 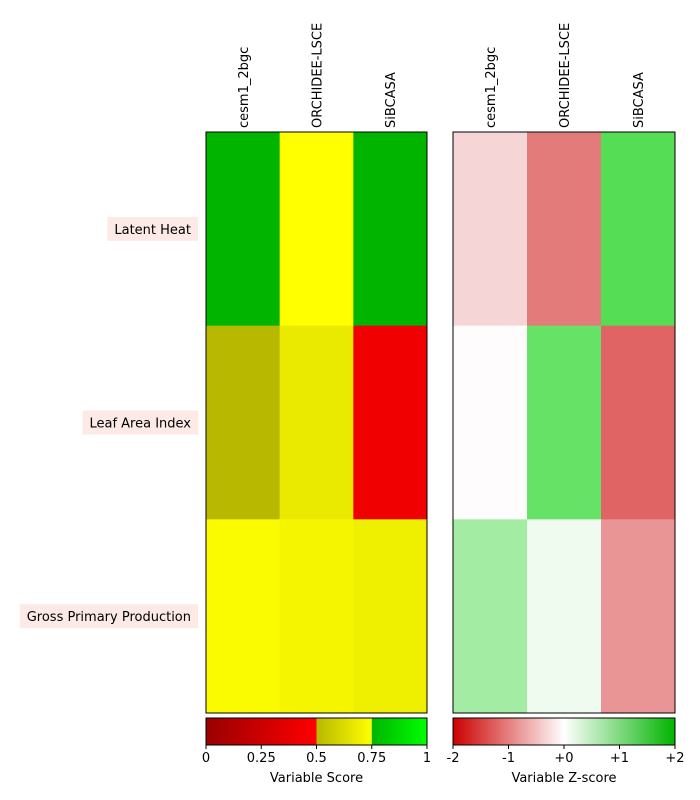 I want to click on zscore-colorbar-label: Variable Z-score, so click(x=563, y=778).